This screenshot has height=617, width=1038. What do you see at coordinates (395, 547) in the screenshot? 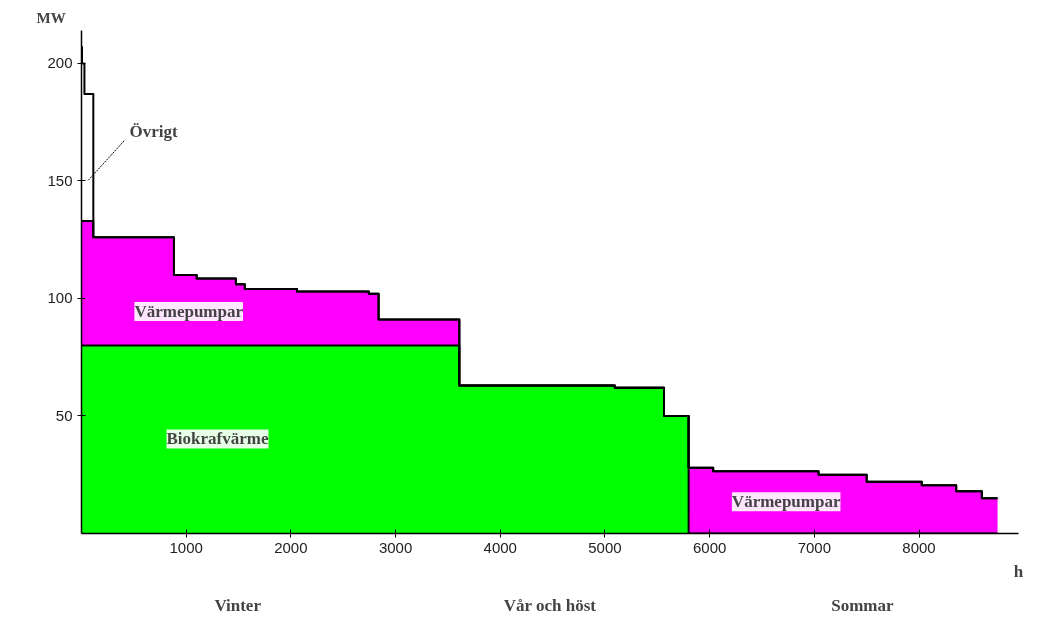
I see `x-tick-label: 3000` at bounding box center [395, 547].